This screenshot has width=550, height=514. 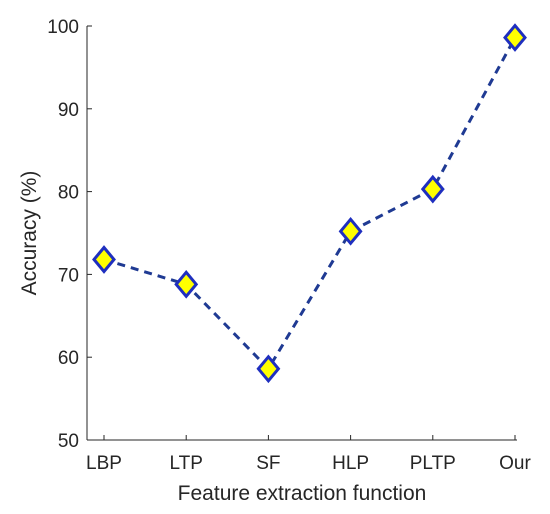 What do you see at coordinates (68, 275) in the screenshot?
I see `y-tick-label: 70` at bounding box center [68, 275].